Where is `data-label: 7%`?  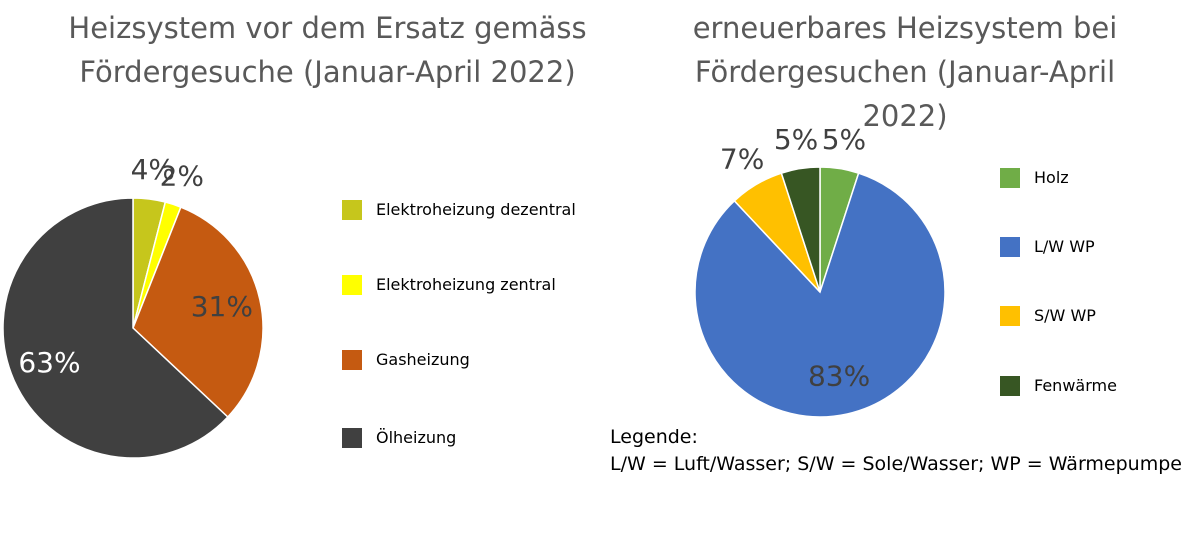 data-label: 7% is located at coordinates (742, 158).